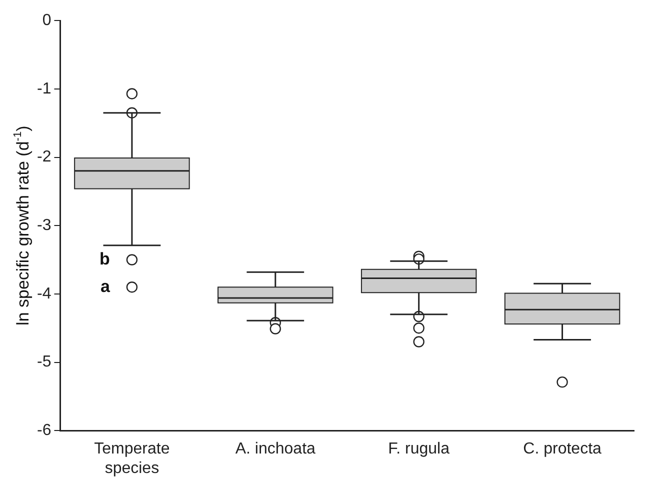  What do you see at coordinates (132, 458) in the screenshot?
I see `x-tick-label: Temperate species` at bounding box center [132, 458].